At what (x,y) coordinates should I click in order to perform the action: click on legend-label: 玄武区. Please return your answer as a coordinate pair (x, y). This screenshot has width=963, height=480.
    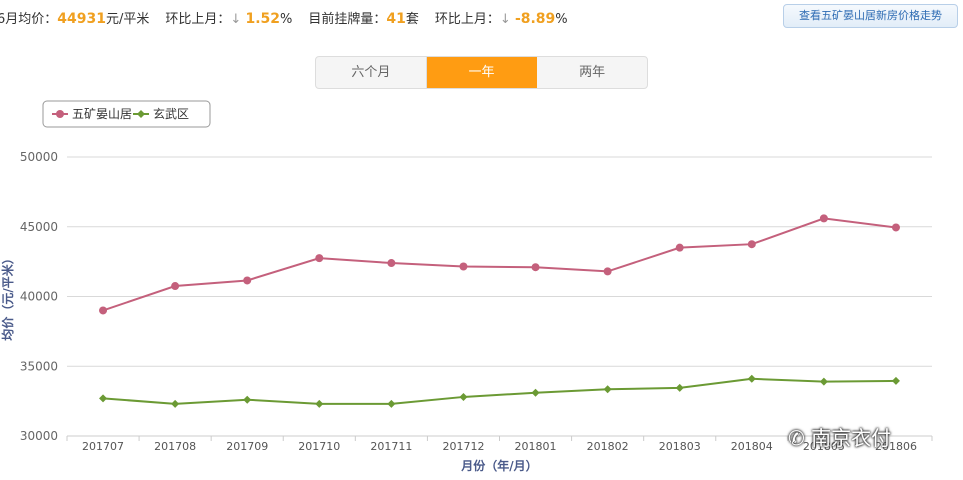
    Looking at the image, I should click on (171, 113).